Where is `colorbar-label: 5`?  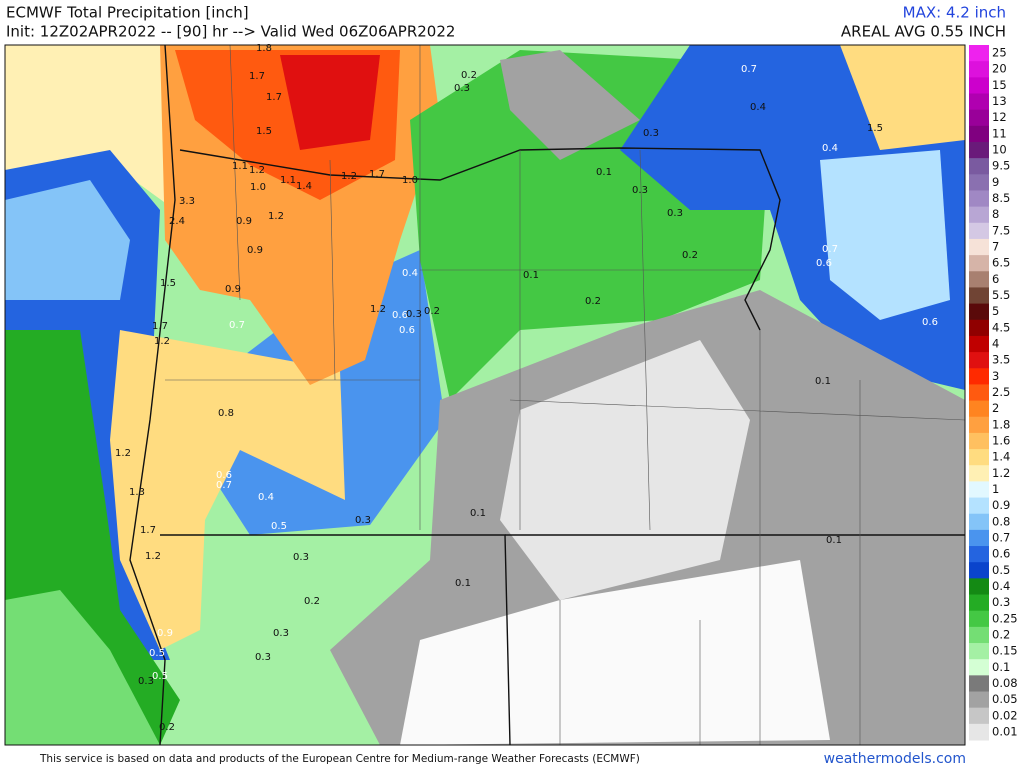
colorbar-label: 5 is located at coordinates (995, 311).